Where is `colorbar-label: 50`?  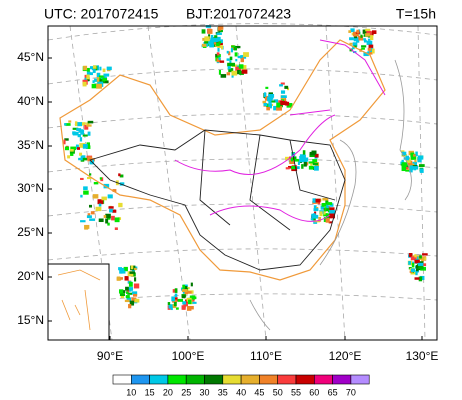
colorbar-label: 50 is located at coordinates (278, 392).